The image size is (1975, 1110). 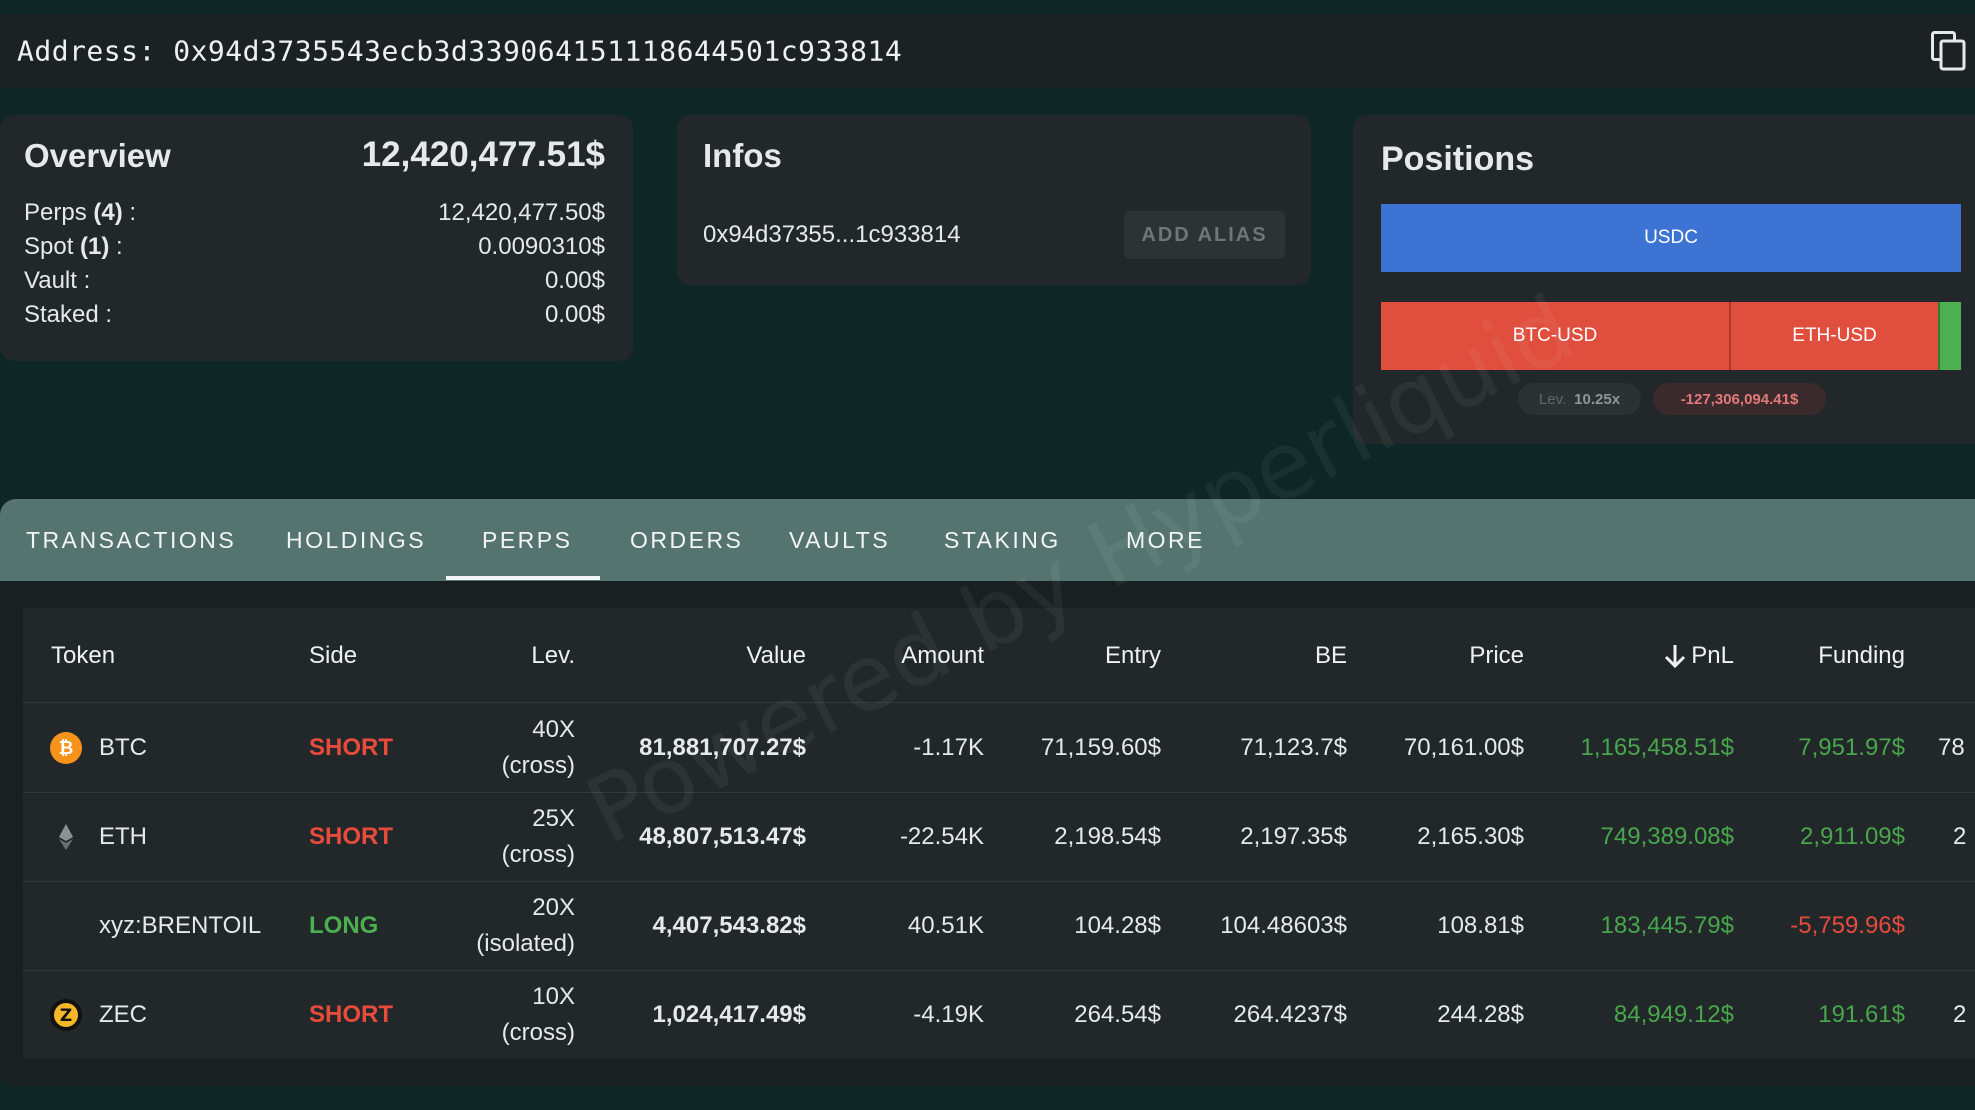 What do you see at coordinates (1667, 925) in the screenshot?
I see `pnl-cell: 183,445.79$` at bounding box center [1667, 925].